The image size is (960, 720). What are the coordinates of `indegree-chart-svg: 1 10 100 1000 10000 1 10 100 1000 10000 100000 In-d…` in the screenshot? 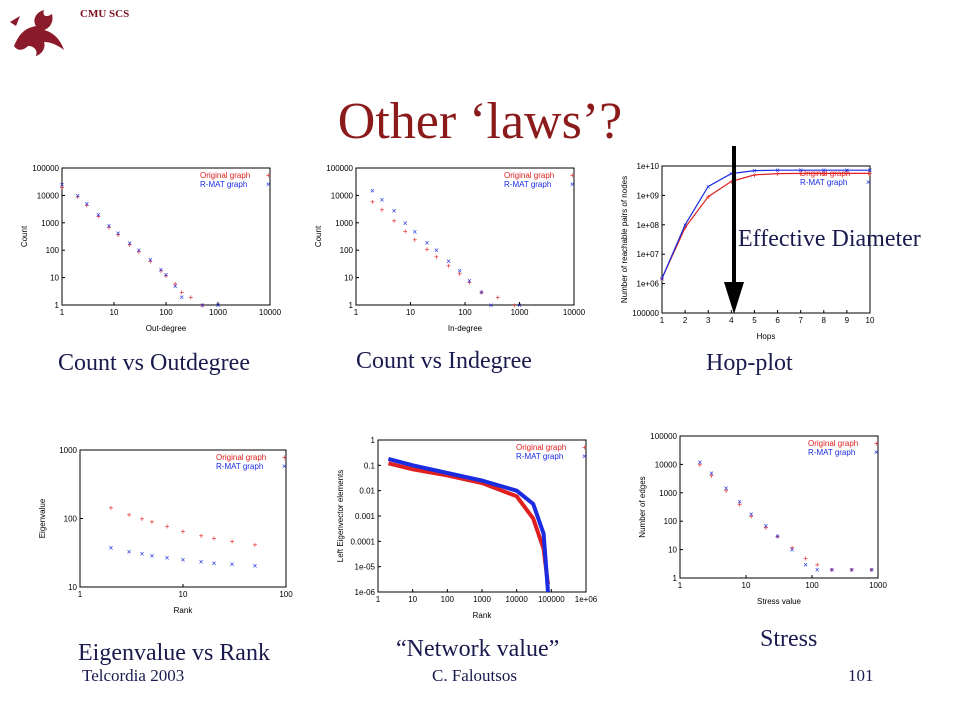 It's located at (450, 248).